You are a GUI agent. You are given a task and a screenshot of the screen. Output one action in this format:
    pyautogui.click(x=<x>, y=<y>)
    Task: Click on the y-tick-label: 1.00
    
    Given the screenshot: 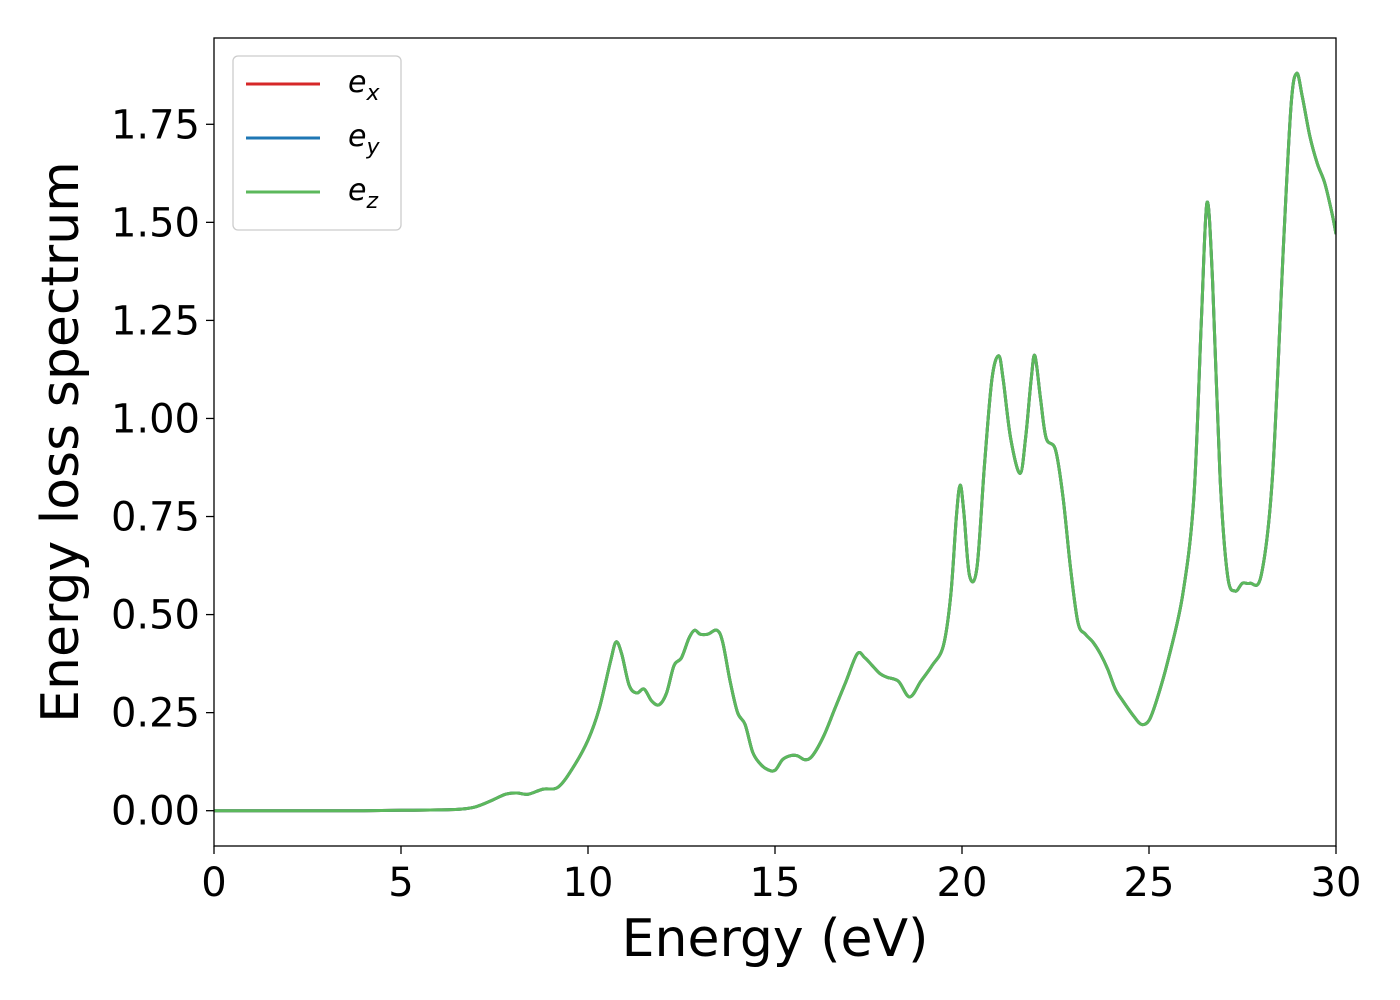 What is the action you would take?
    pyautogui.click(x=155, y=419)
    